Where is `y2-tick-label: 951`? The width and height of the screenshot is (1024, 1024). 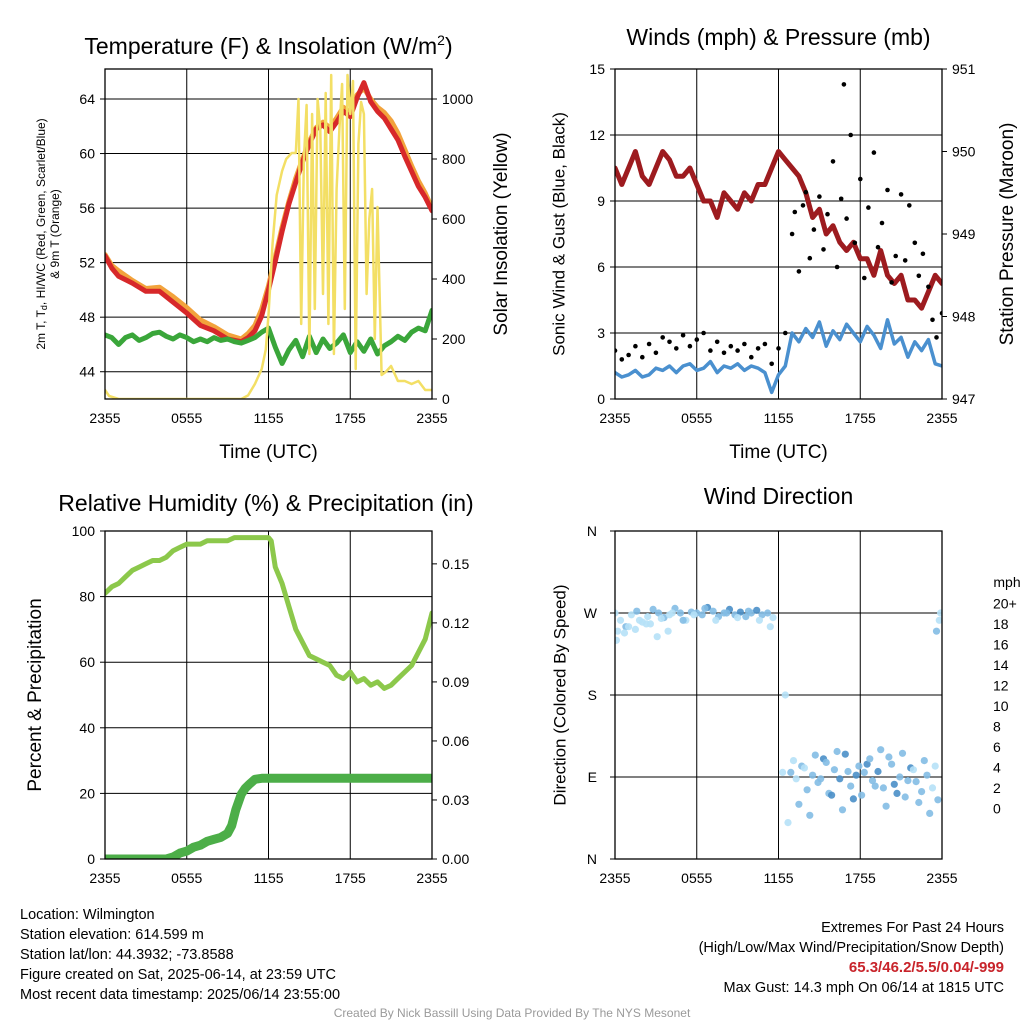
y2-tick-label: 951 is located at coordinates (964, 69).